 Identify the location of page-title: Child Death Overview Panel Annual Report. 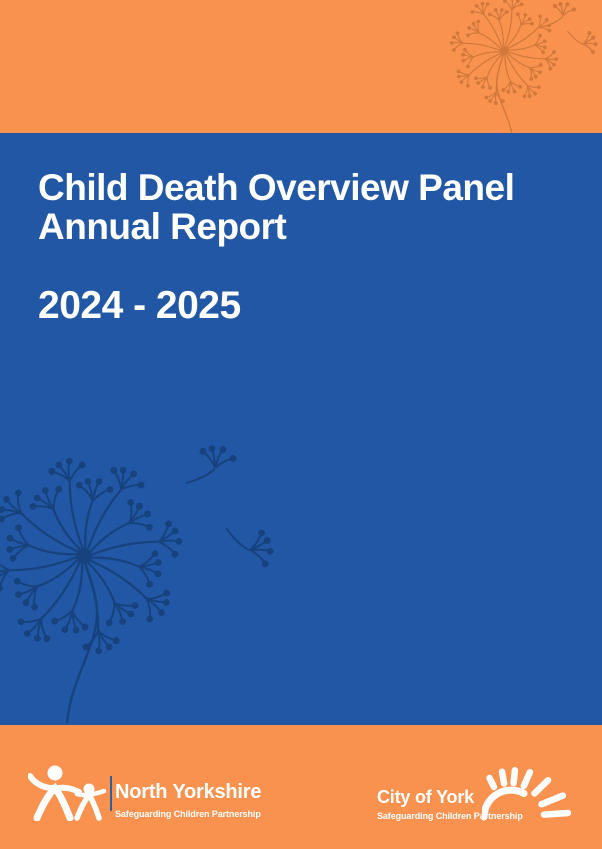
(276, 207).